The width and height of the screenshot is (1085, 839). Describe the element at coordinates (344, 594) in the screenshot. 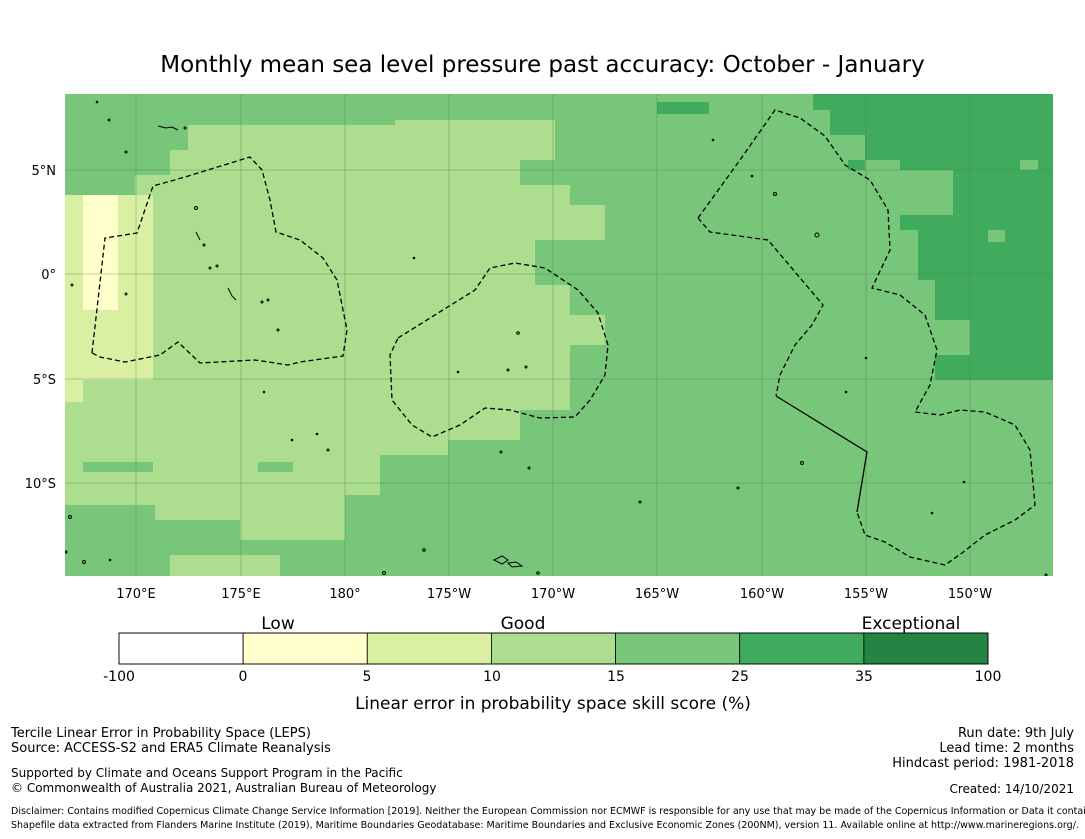

I see `lon-label: 180°` at that location.